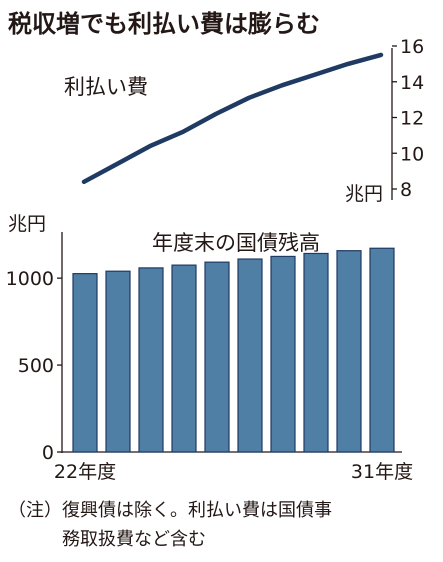 This screenshot has height=562, width=443. I want to click on line-chart-ticks: 8 10 12 14 16, so click(408, 118).